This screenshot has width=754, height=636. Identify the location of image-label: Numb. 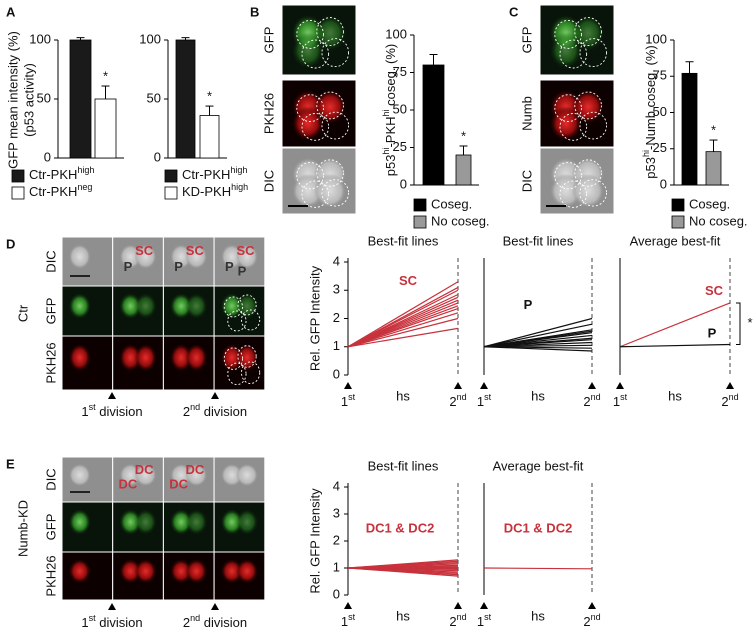
(526, 113).